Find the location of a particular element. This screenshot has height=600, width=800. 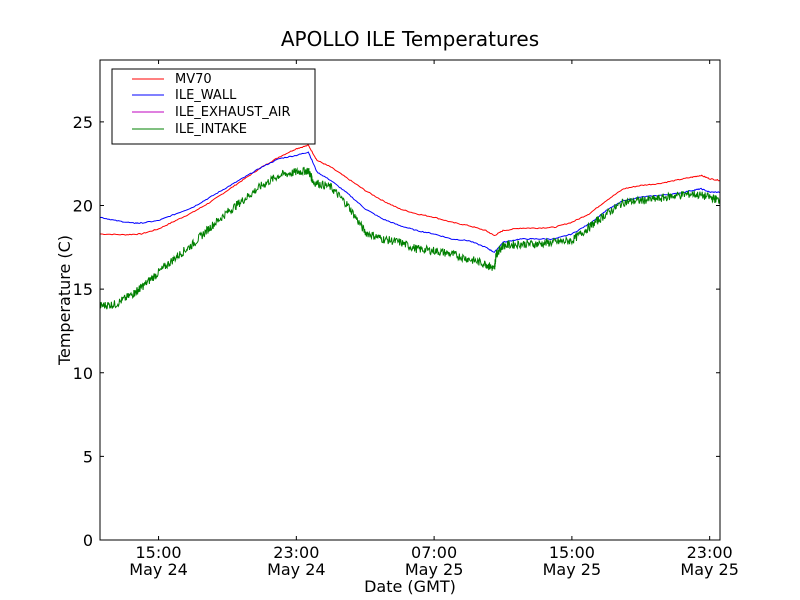

y-tick-label: 20 is located at coordinates (83, 206).